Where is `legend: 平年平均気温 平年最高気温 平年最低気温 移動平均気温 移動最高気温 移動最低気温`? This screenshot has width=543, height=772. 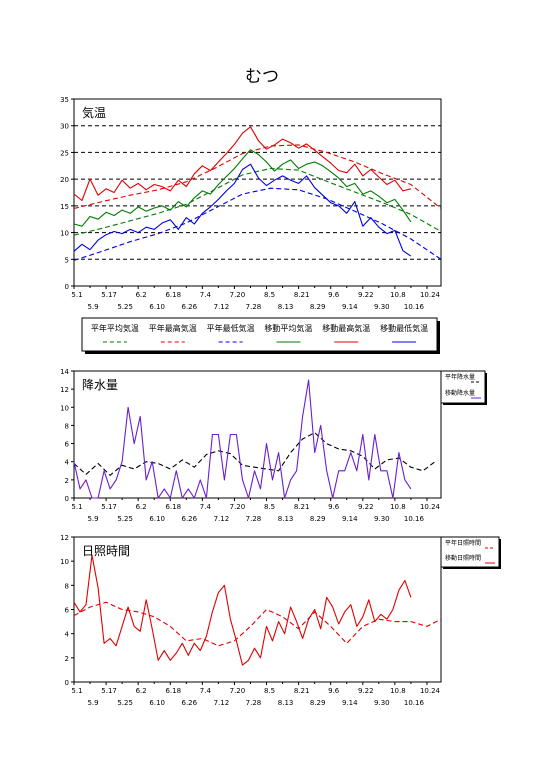 legend: 平年平均気温 平年最高気温 平年最低気温 移動平均気温 移動最高気温 移動最低気温 is located at coordinates (260, 335).